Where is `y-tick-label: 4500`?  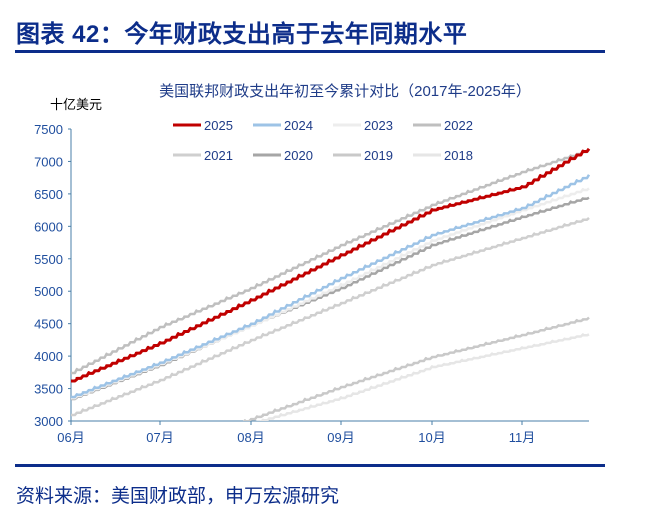 y-tick-label: 4500 is located at coordinates (48, 324).